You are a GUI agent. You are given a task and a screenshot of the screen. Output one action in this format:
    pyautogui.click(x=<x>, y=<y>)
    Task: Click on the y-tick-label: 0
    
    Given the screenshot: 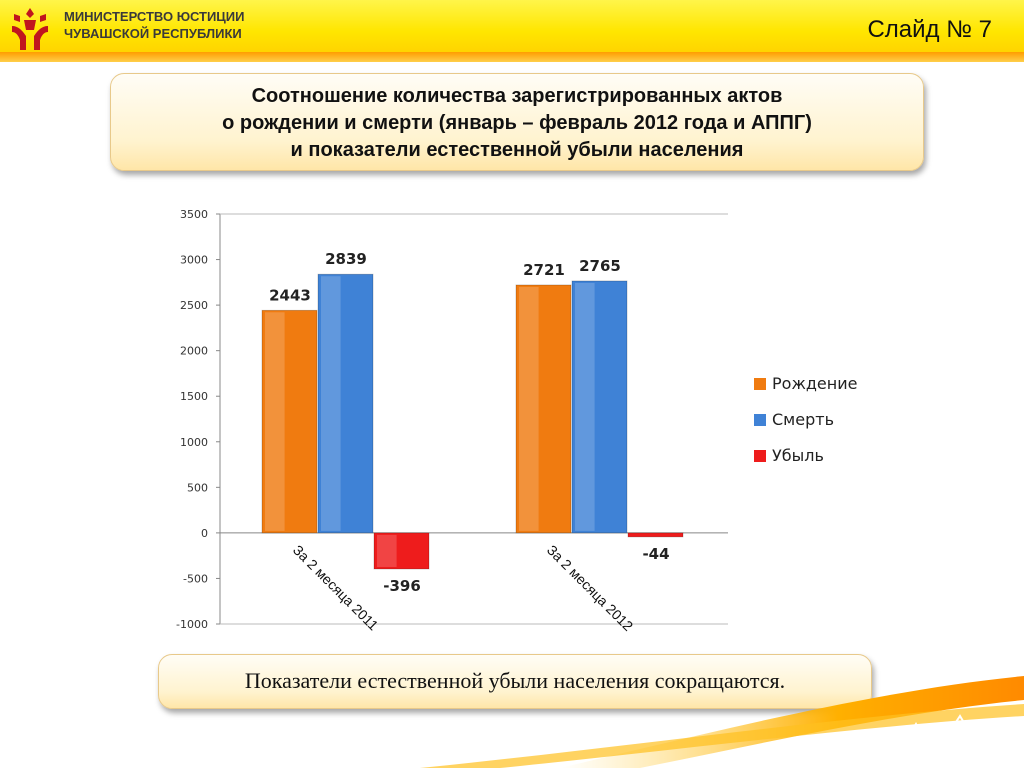 What is the action you would take?
    pyautogui.click(x=204, y=533)
    